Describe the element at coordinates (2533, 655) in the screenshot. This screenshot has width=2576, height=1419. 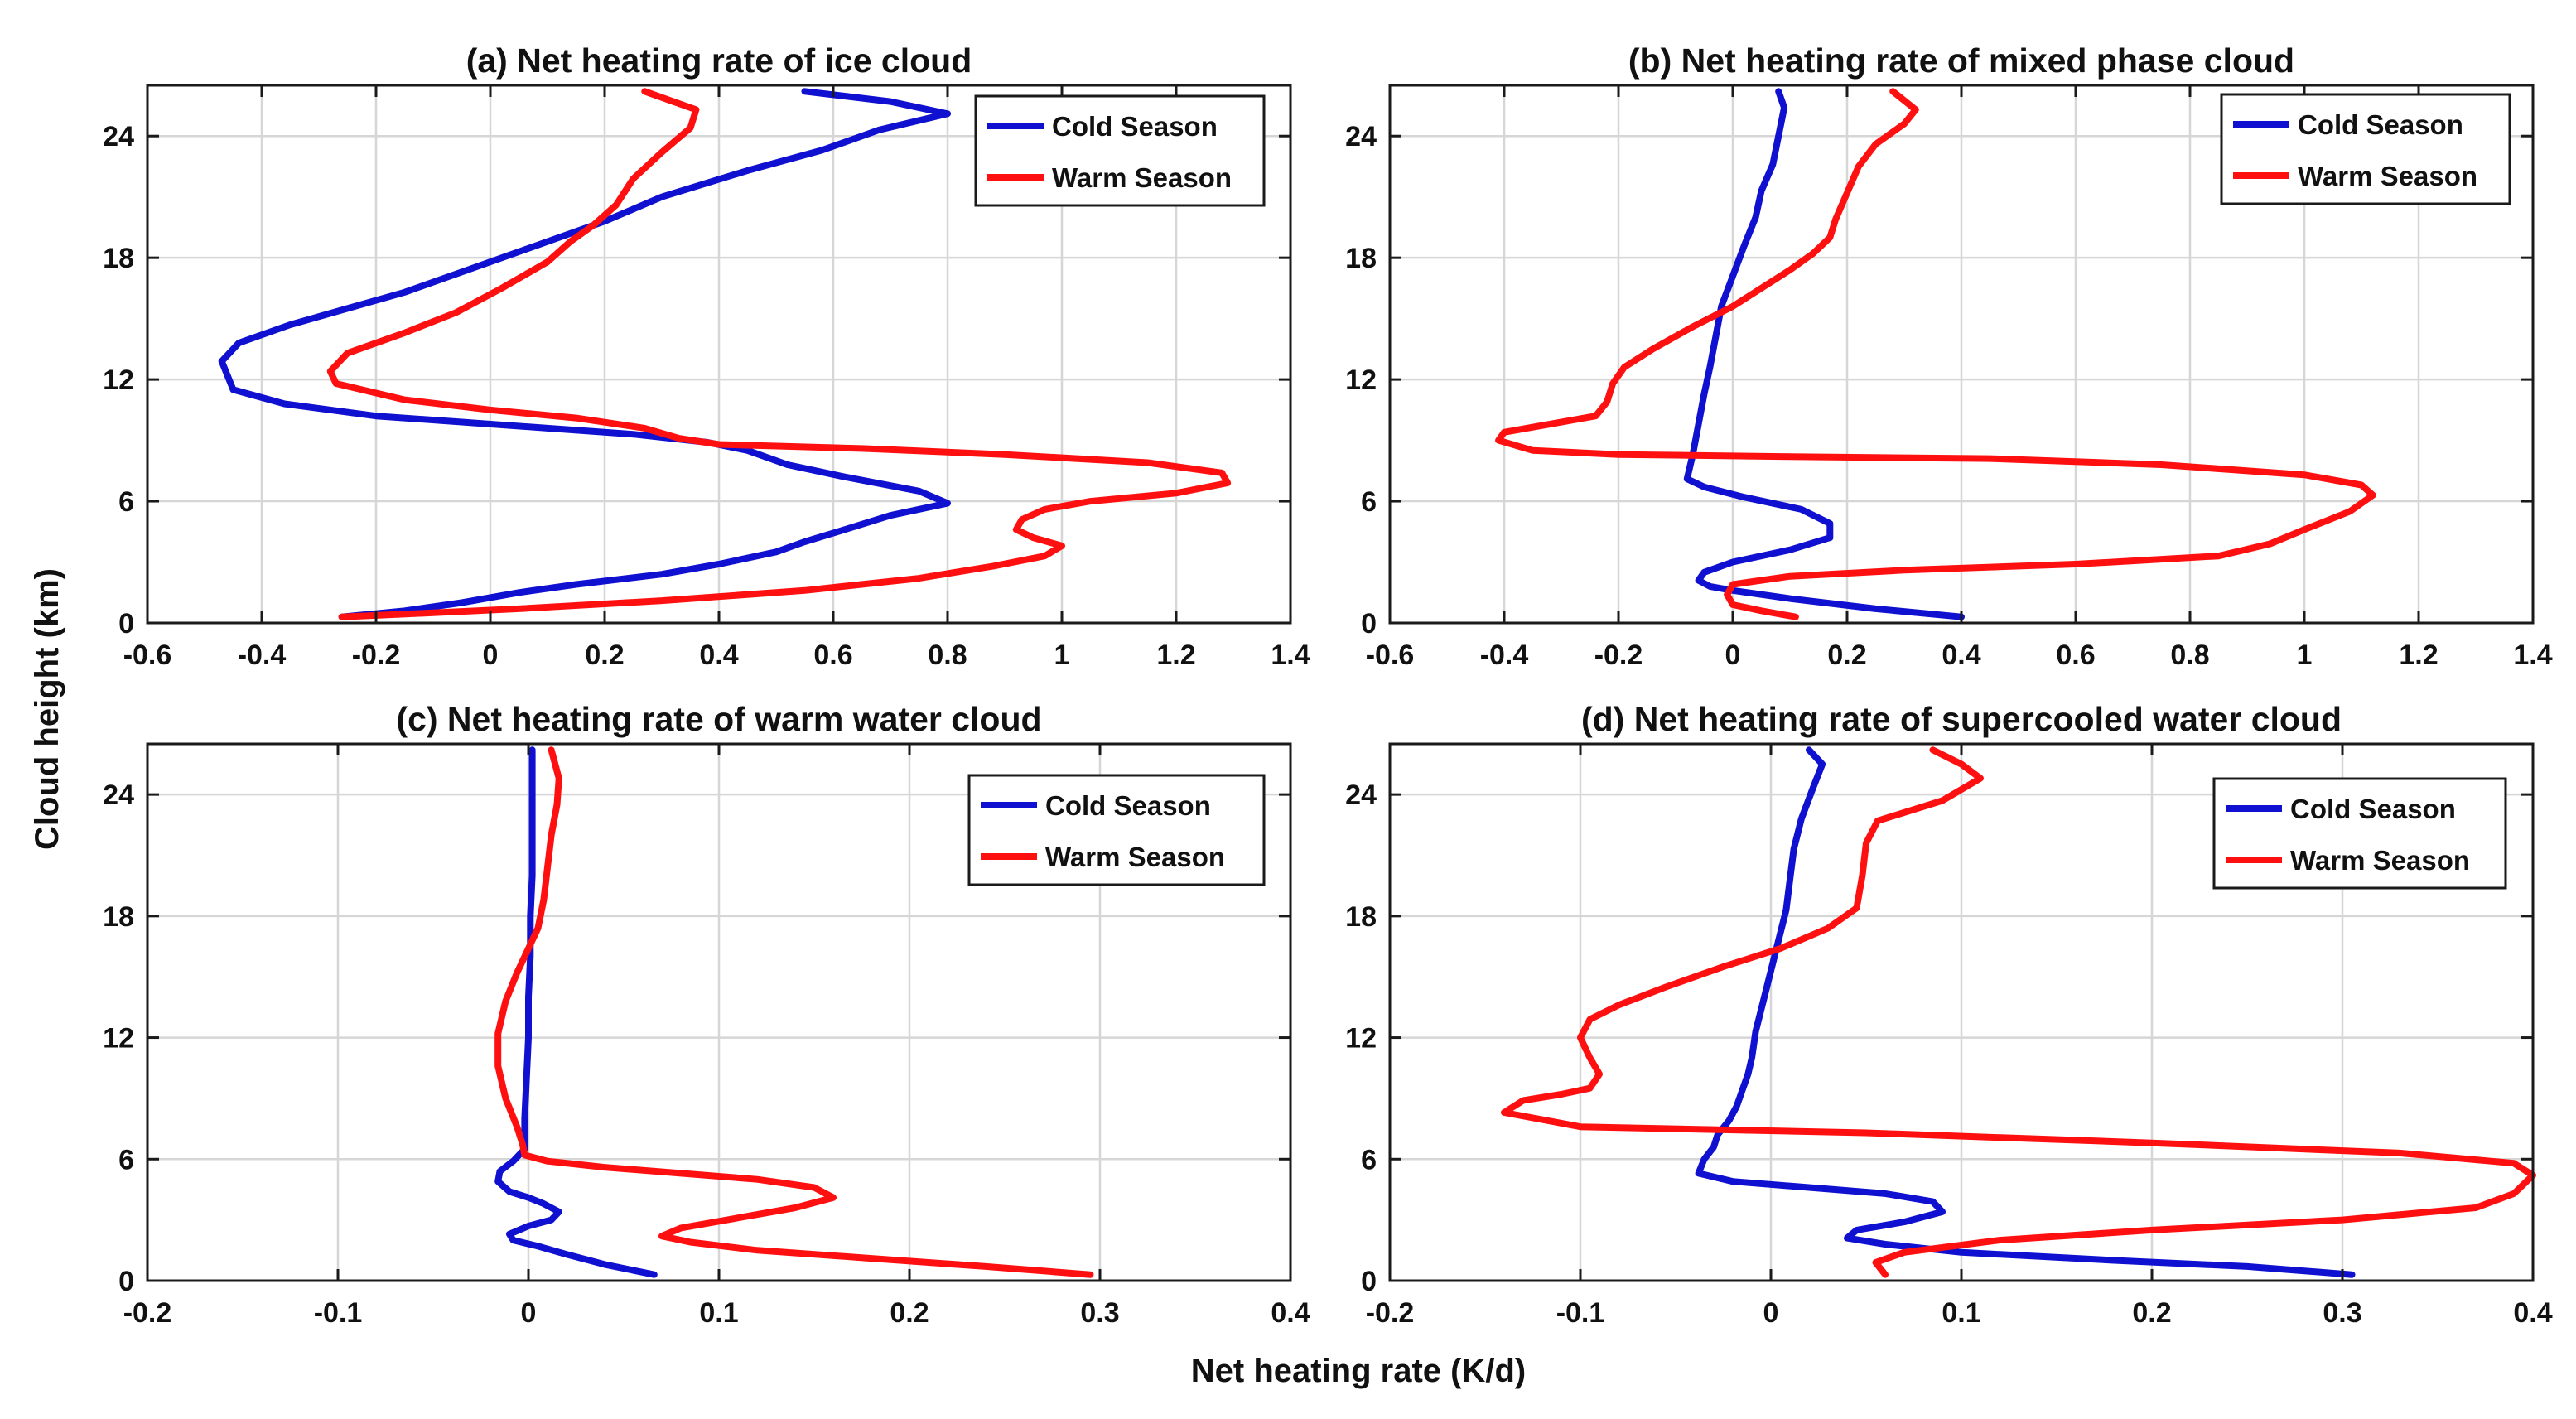
I see `panel-b-xtick-label: 1.4` at that location.